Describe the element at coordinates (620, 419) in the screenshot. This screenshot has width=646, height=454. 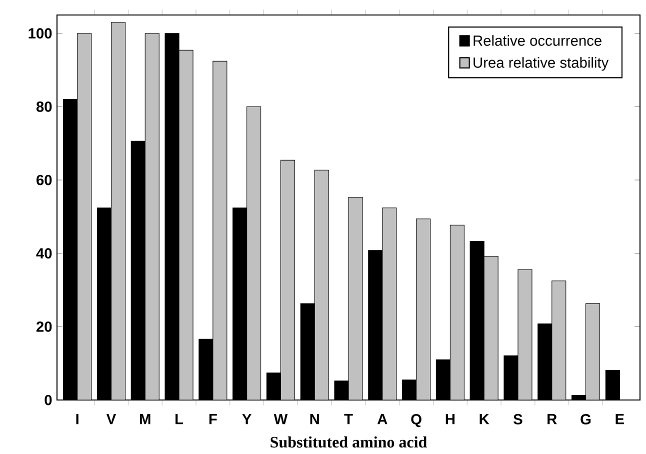
I see `x-tick-label: E` at that location.